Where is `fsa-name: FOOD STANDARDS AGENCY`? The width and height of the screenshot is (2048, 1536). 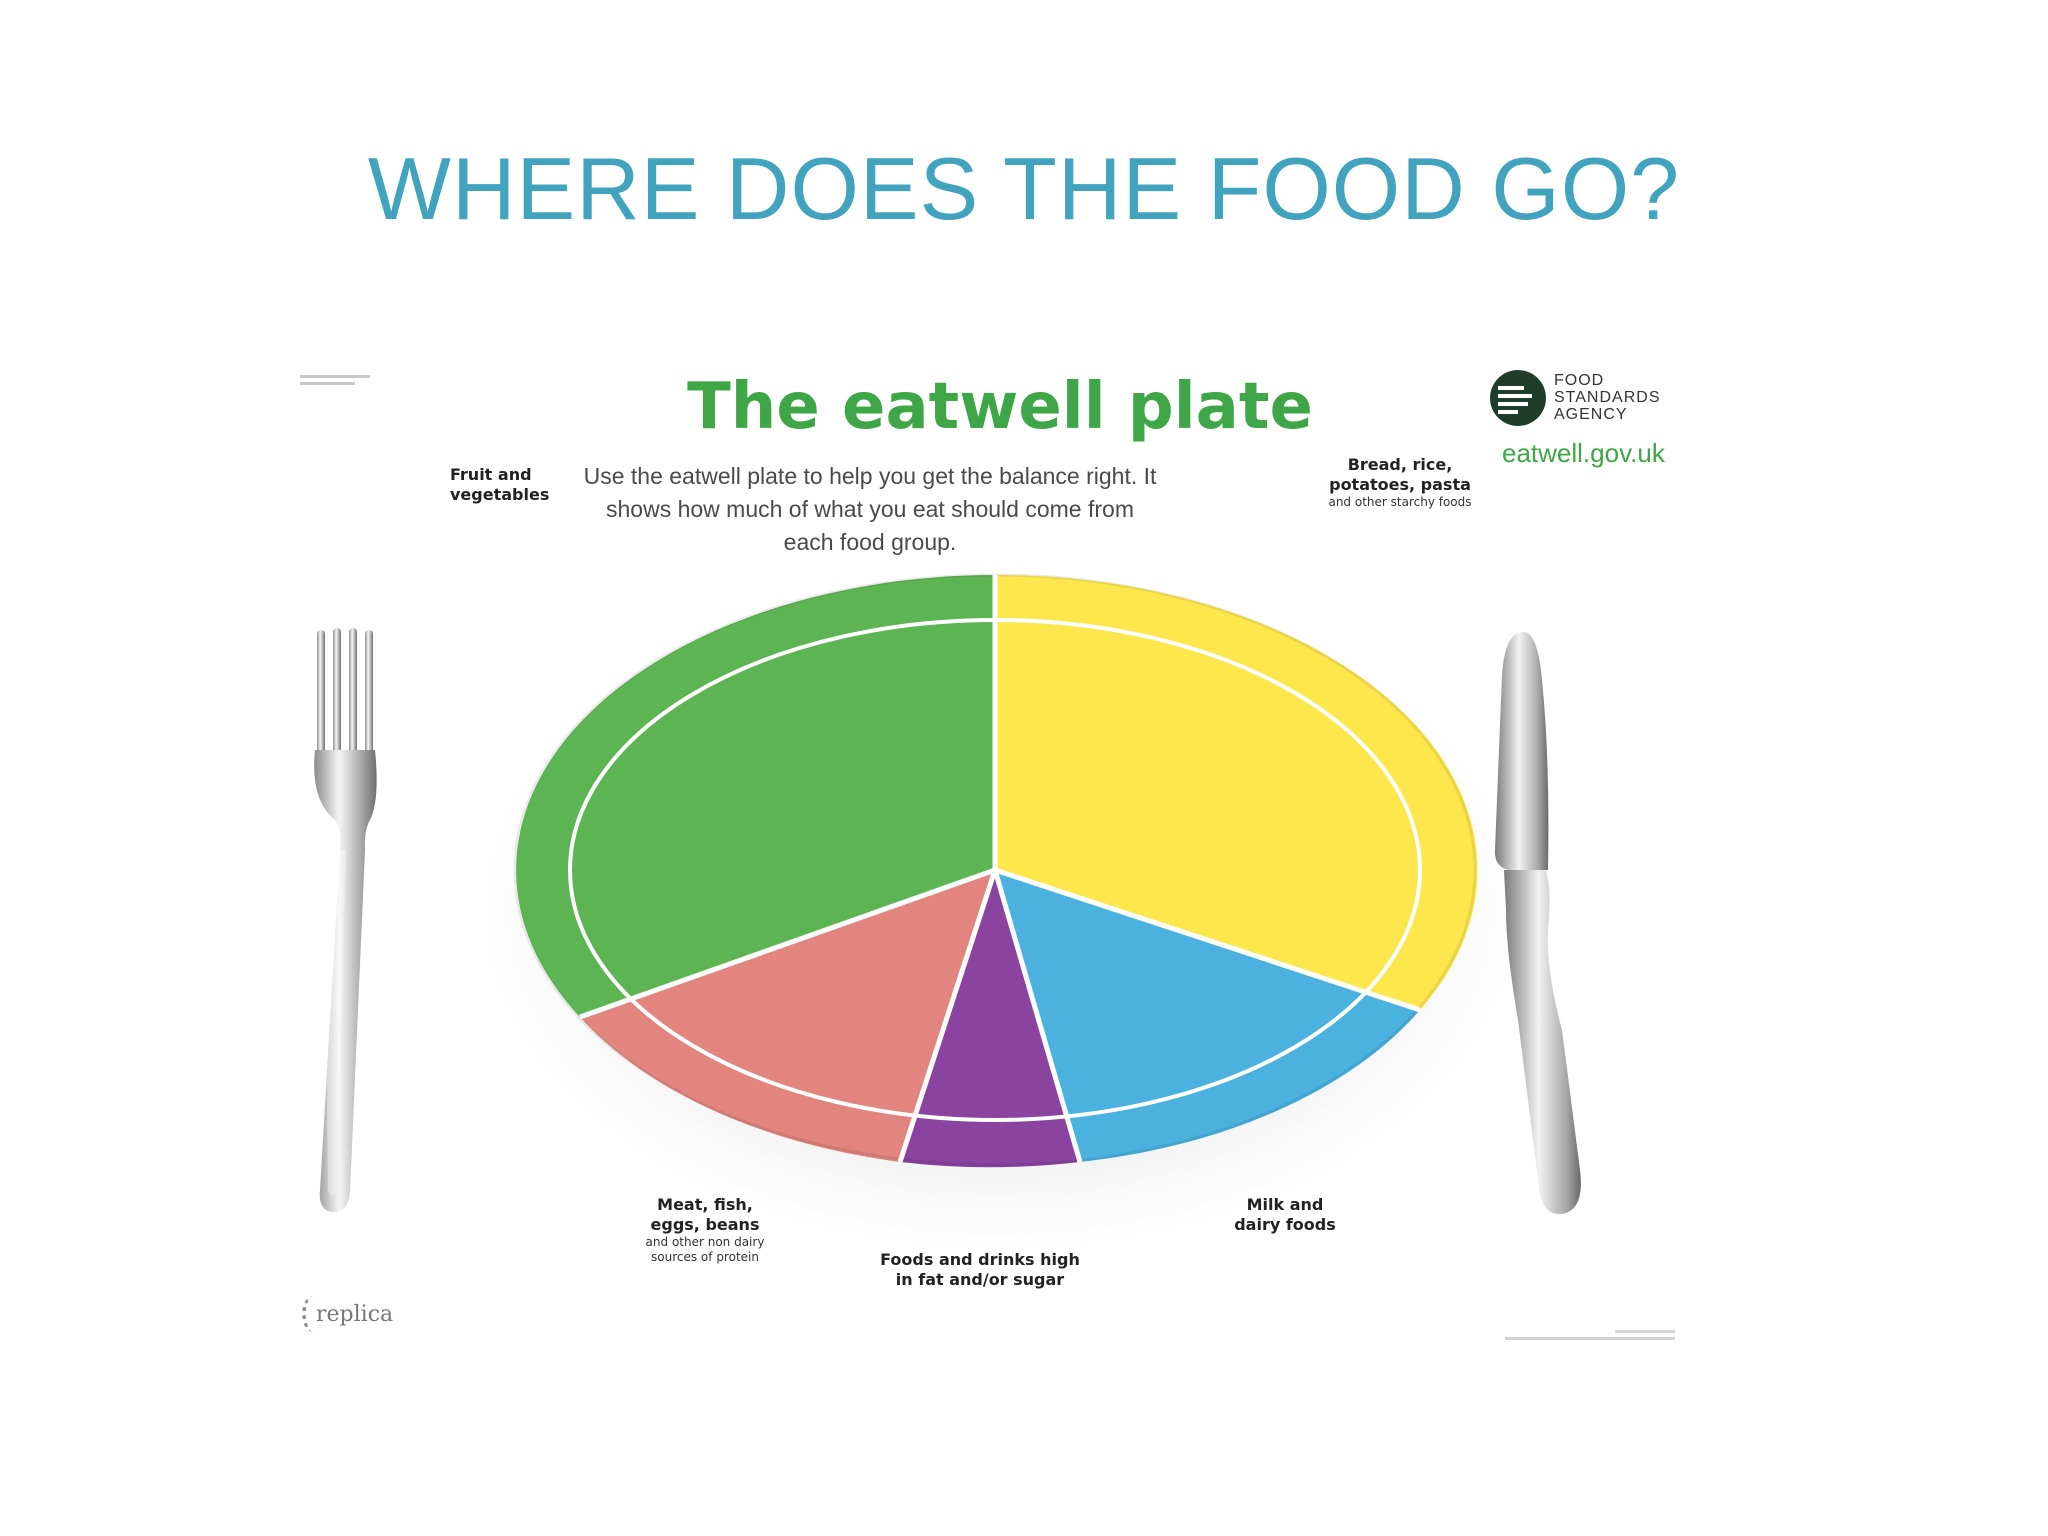 fsa-name: FOOD STANDARDS AGENCY is located at coordinates (1607, 397).